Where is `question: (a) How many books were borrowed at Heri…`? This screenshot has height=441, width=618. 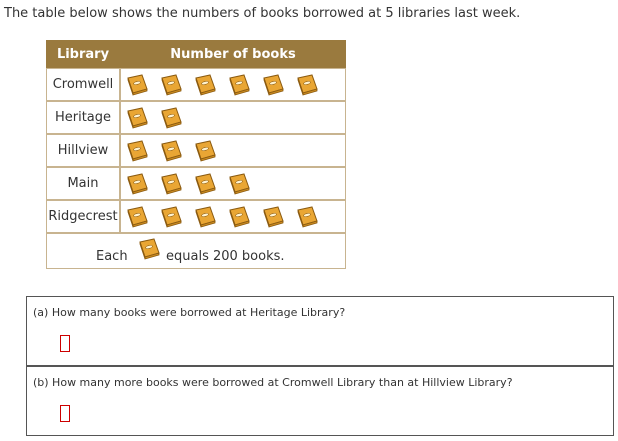
question: (a) How many books were borrowed at Heri… is located at coordinates (189, 312).